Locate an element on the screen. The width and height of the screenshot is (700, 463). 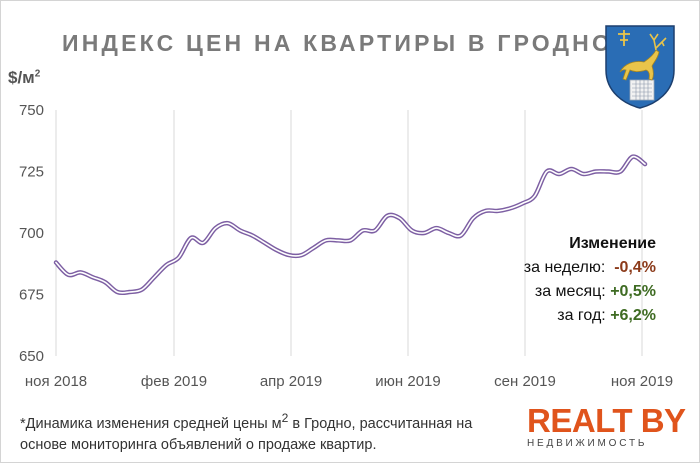
change-week-value: -0,4% is located at coordinates (635, 267).